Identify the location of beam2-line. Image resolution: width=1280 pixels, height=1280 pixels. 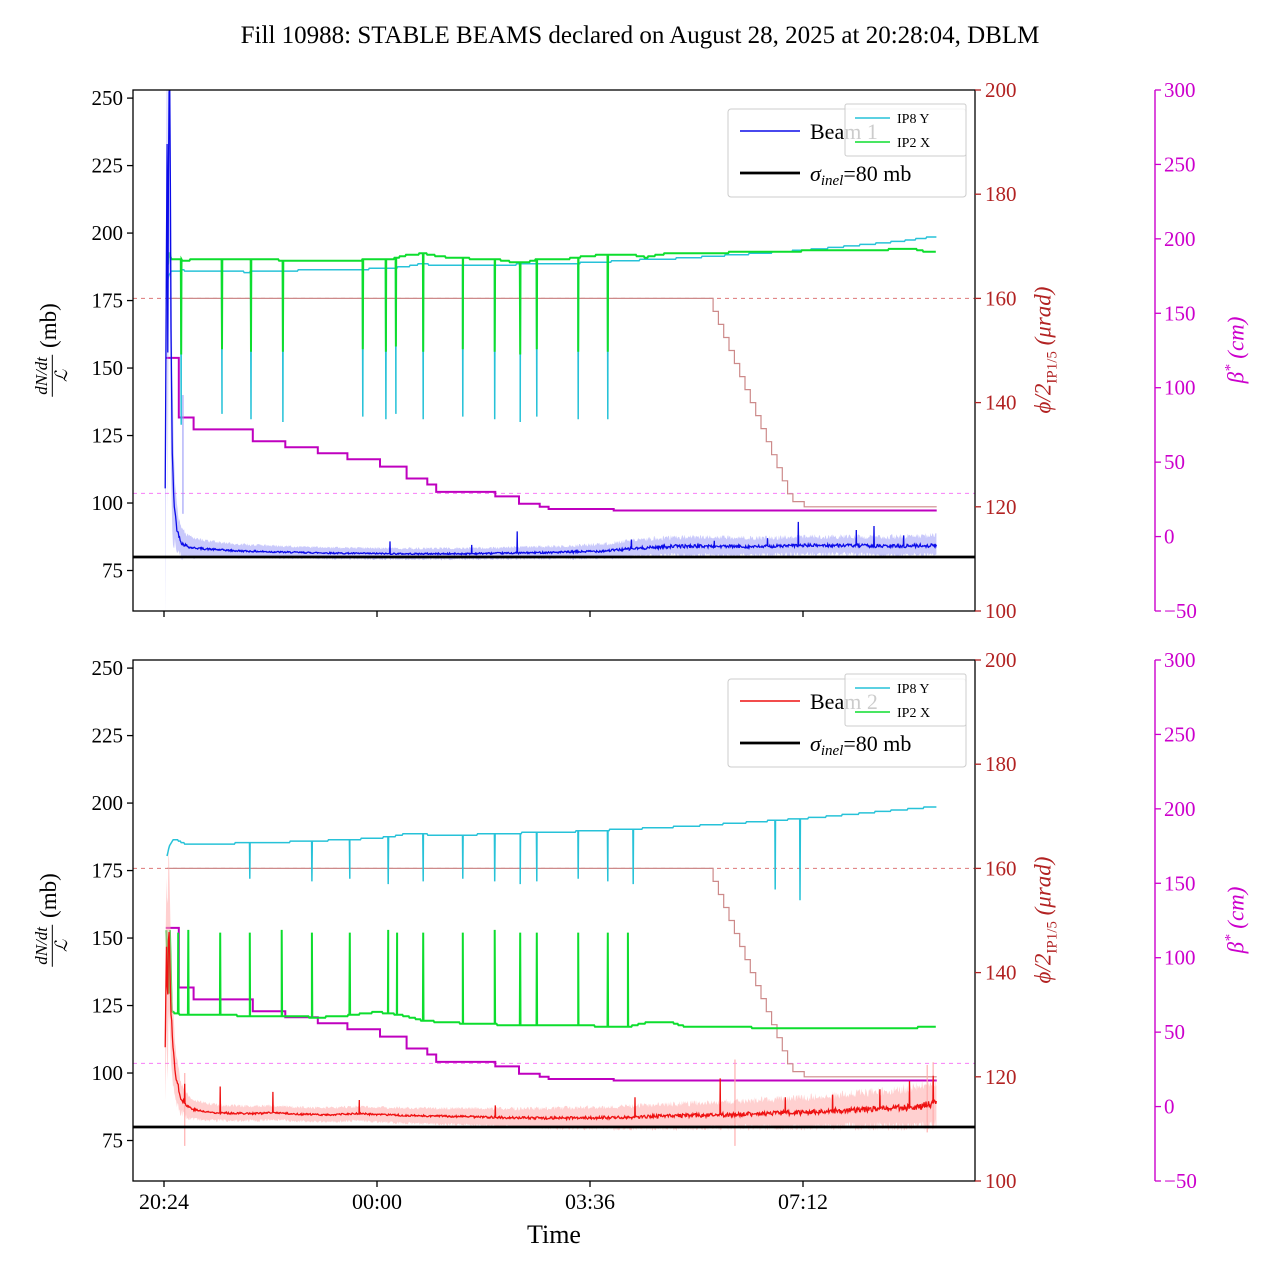
(551, 1026).